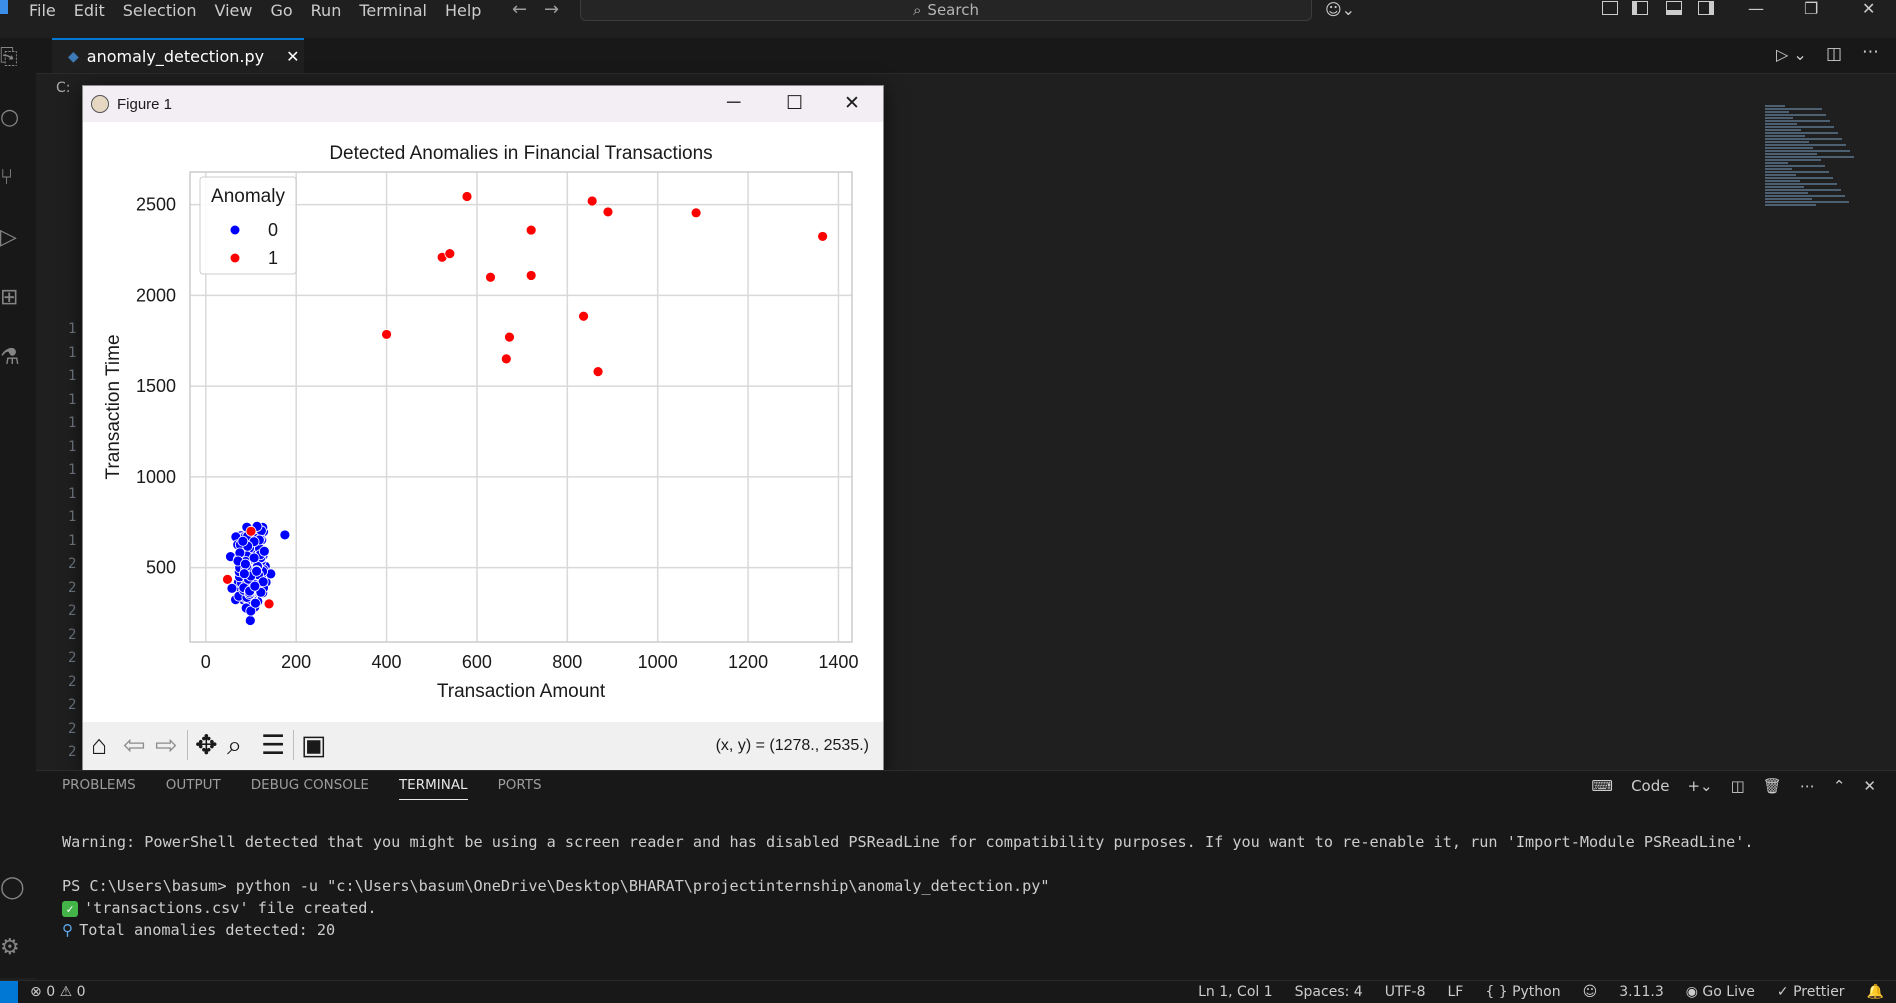 Image resolution: width=1896 pixels, height=1003 pixels. Describe the element at coordinates (193, 785) in the screenshot. I see `tab-output: OUTPUT` at that location.